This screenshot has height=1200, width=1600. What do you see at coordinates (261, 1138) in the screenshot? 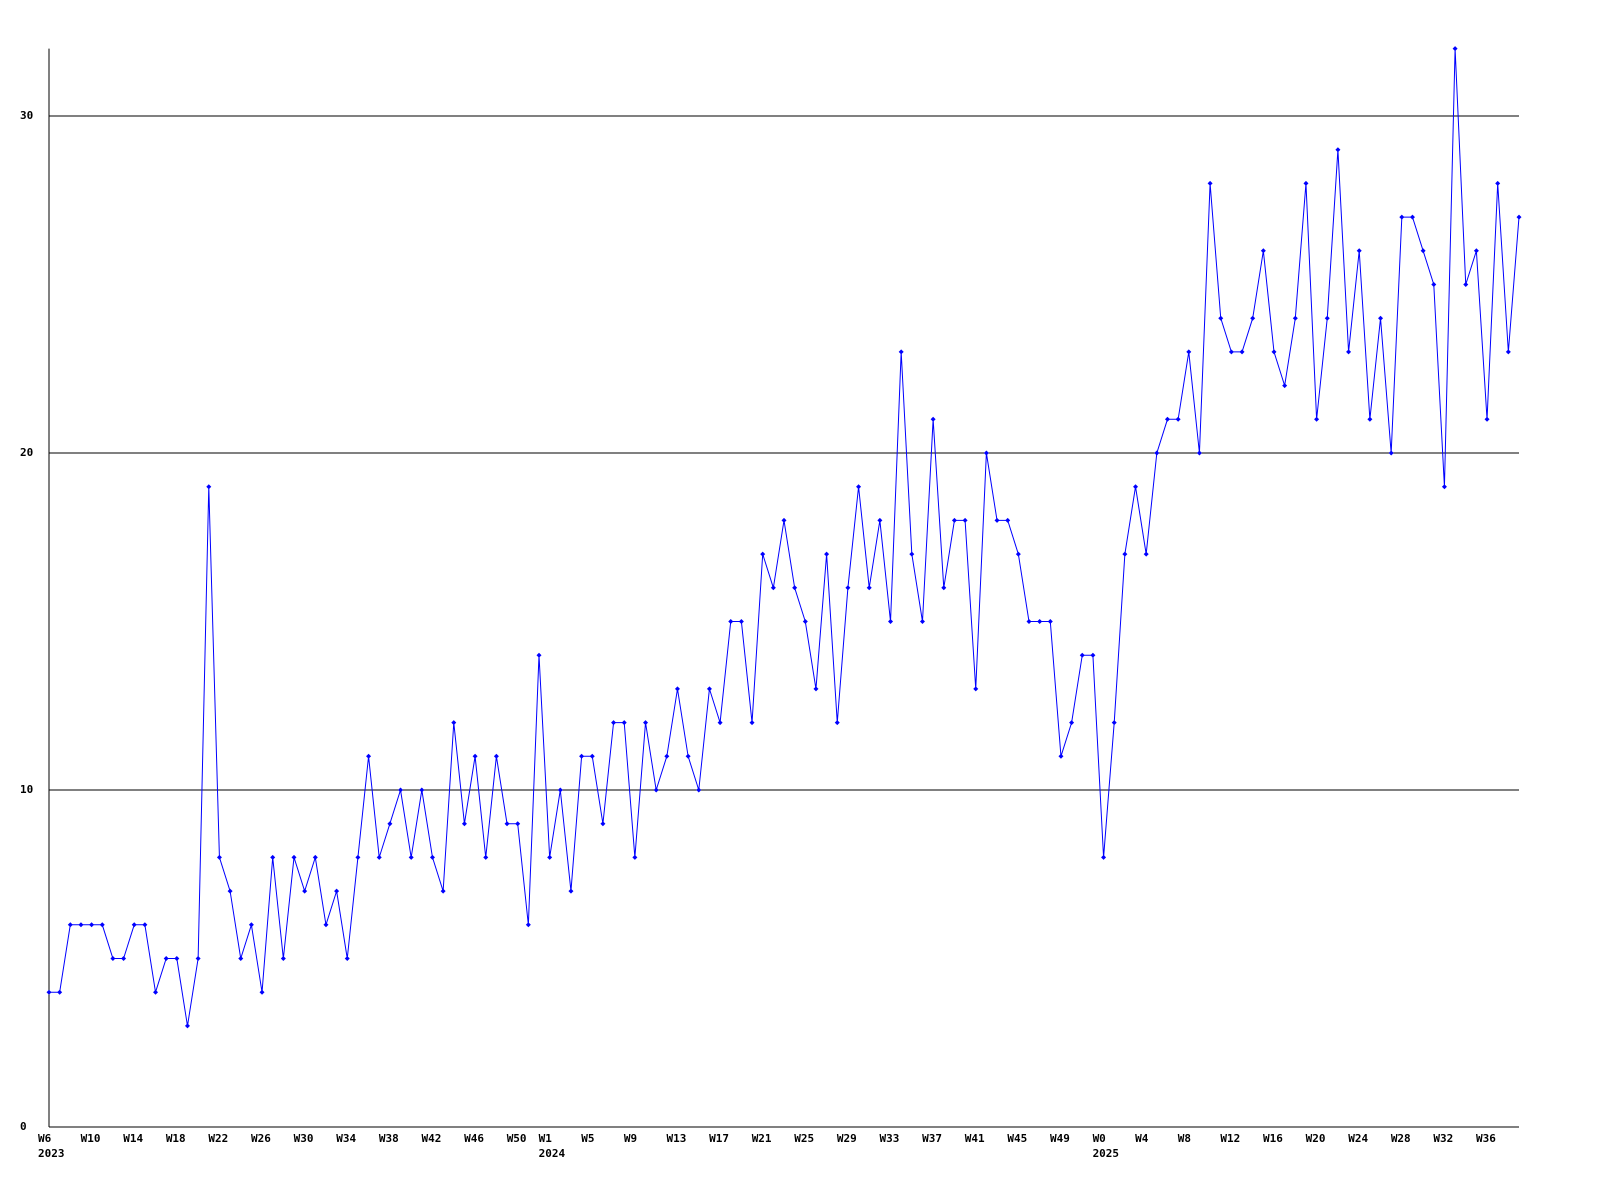
I see `x-tick-label: W26` at bounding box center [261, 1138].